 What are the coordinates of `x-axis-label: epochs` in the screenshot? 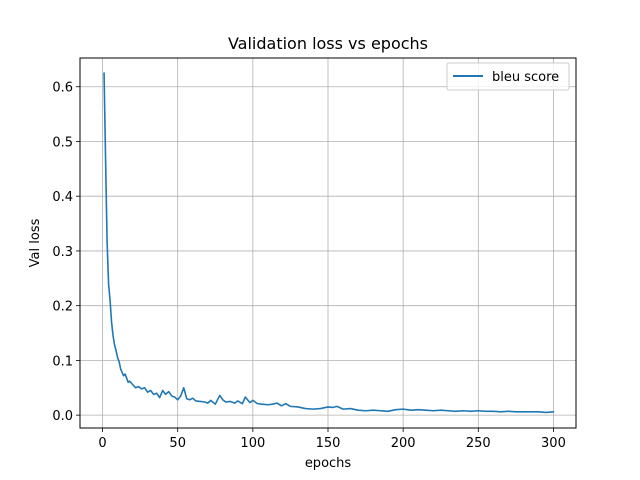 It's located at (328, 463).